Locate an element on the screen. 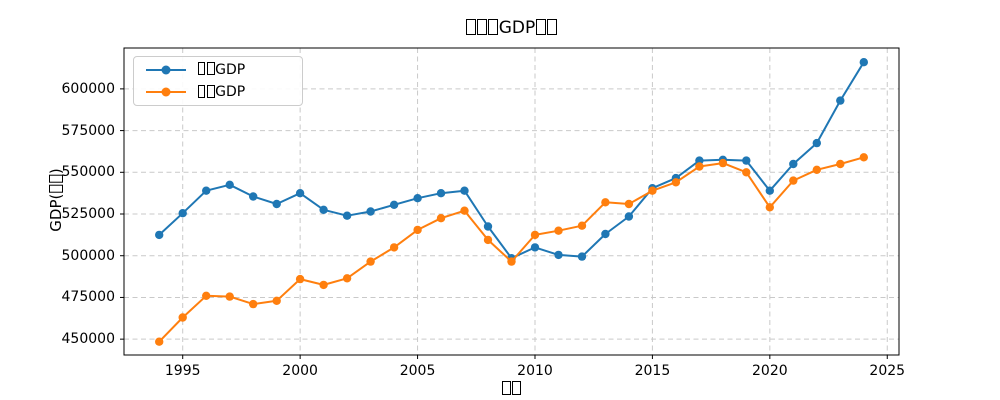 The width and height of the screenshot is (1000, 400). y-tick-label: 600000 is located at coordinates (88, 88).